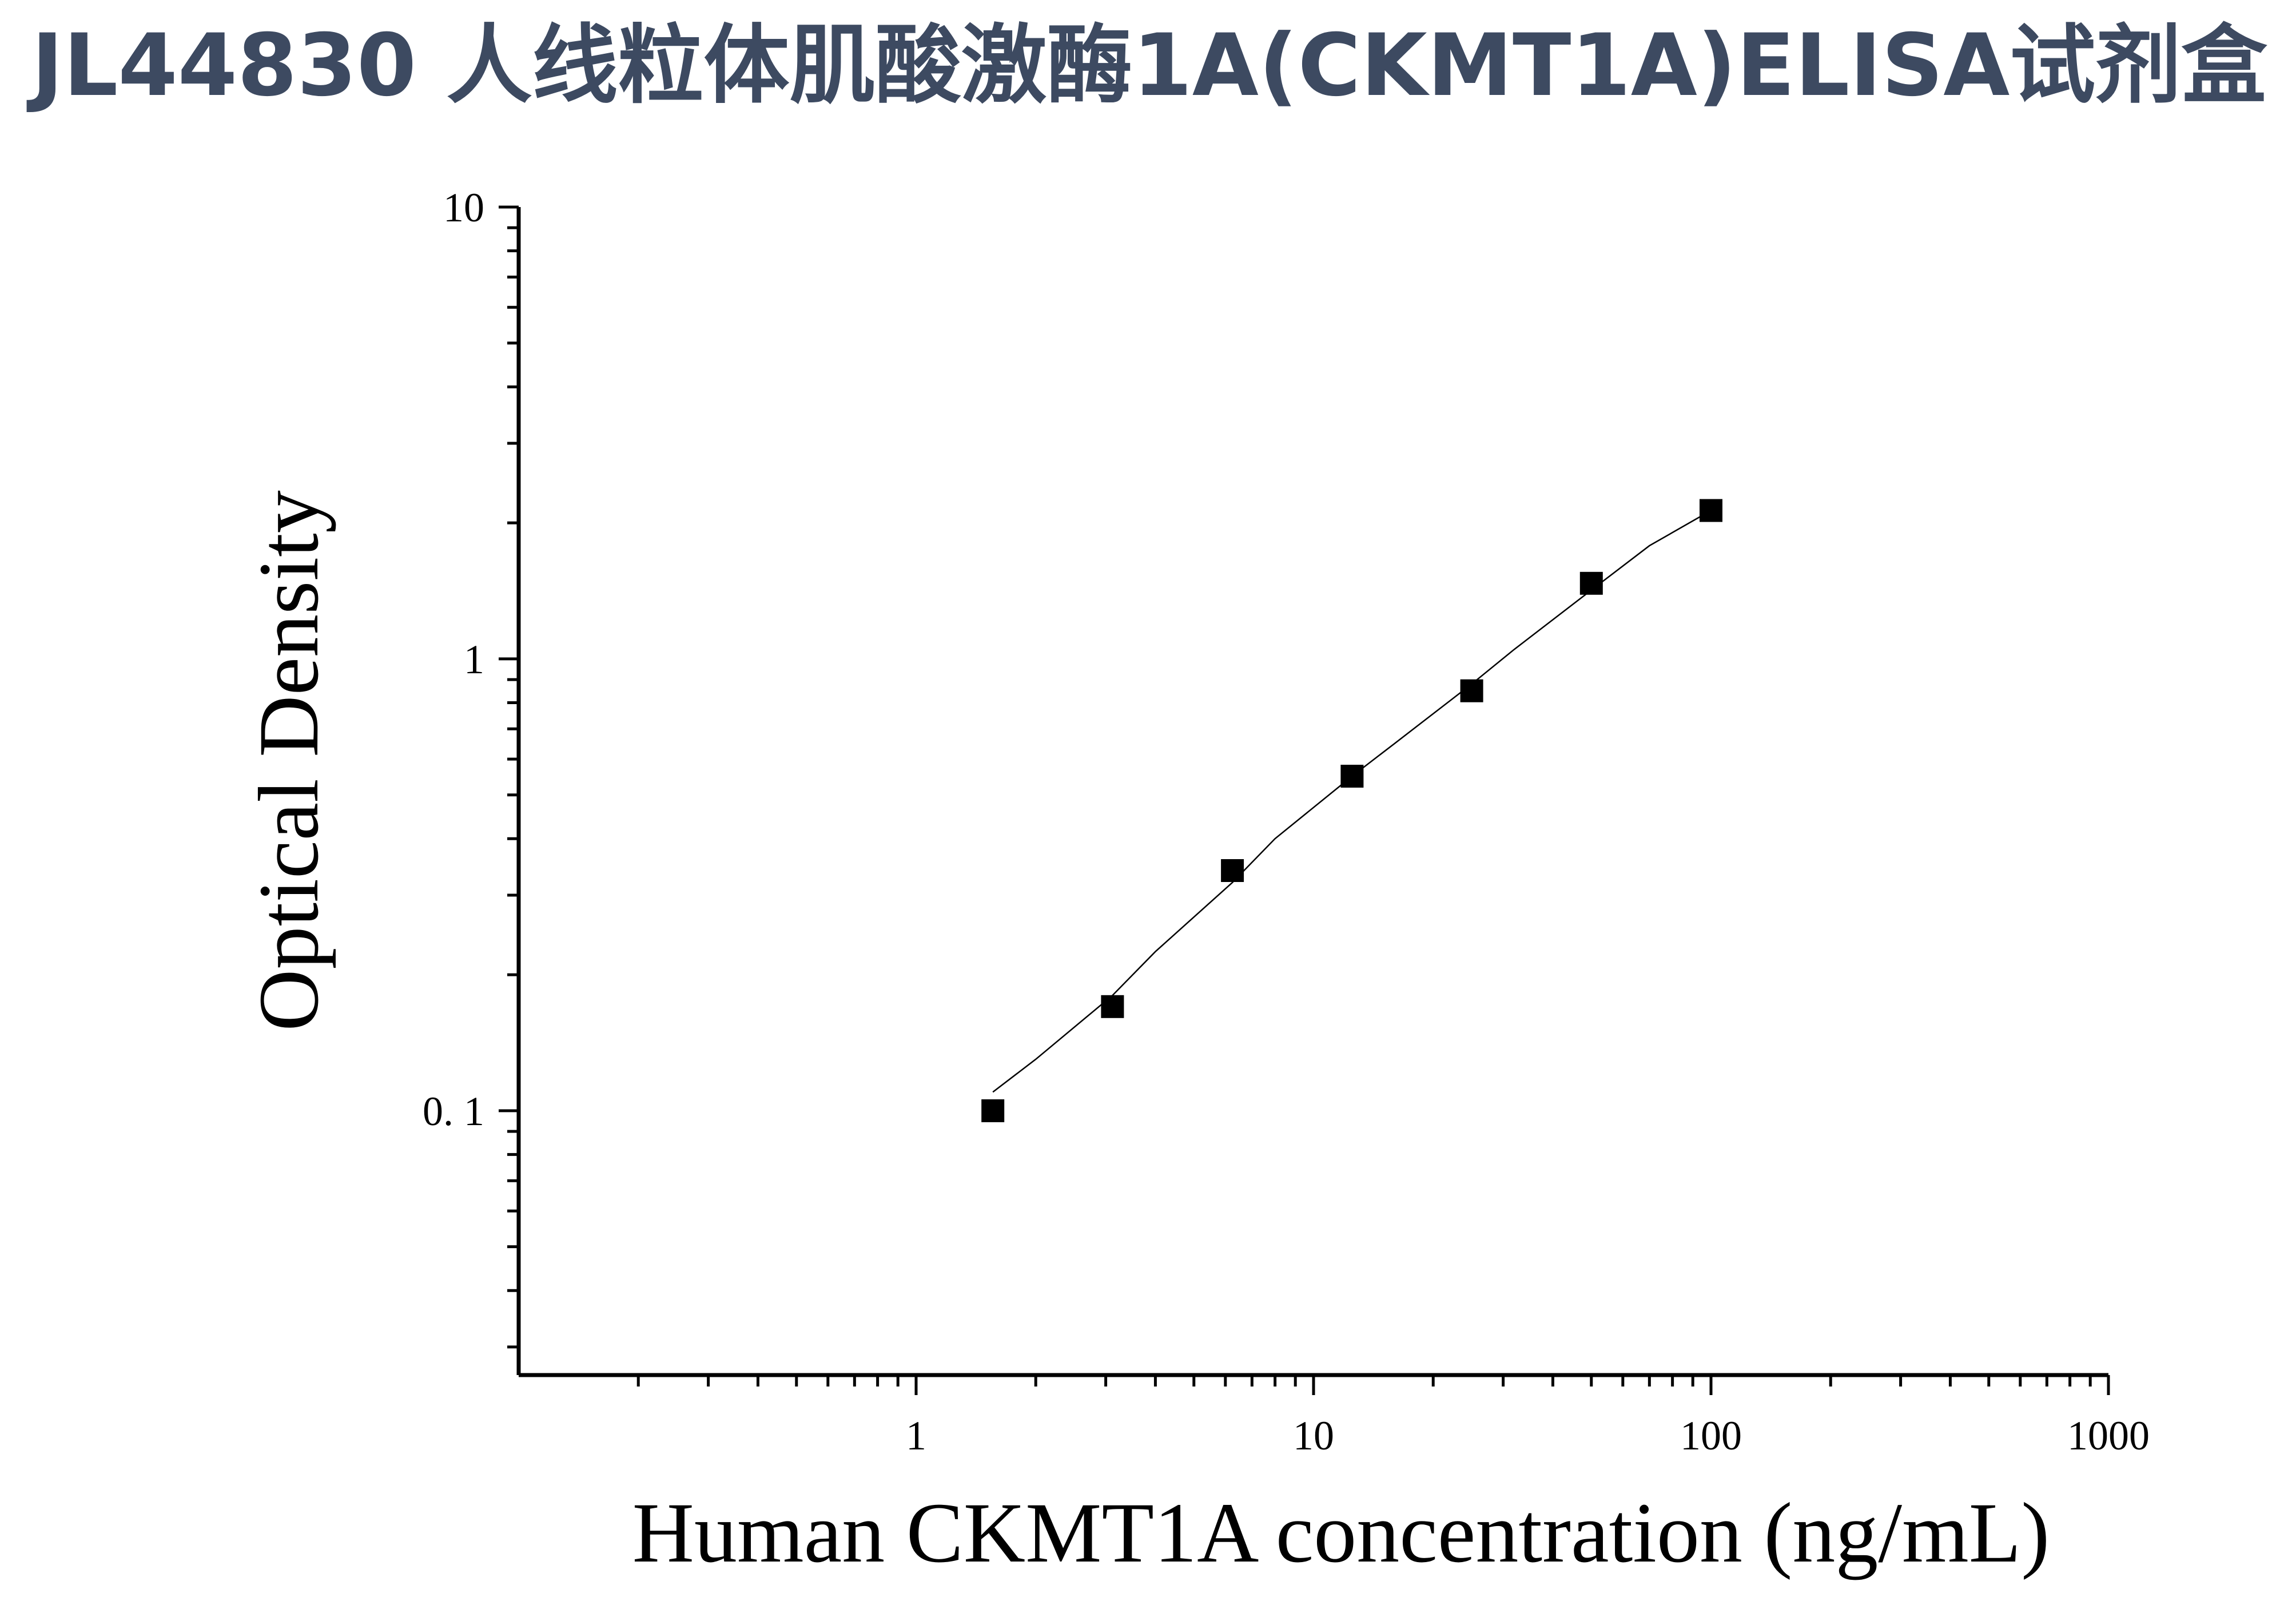 The width and height of the screenshot is (2296, 1605). I want to click on x-axis-title: Human CKMT1A concentration (ng/mL), so click(1341, 1532).